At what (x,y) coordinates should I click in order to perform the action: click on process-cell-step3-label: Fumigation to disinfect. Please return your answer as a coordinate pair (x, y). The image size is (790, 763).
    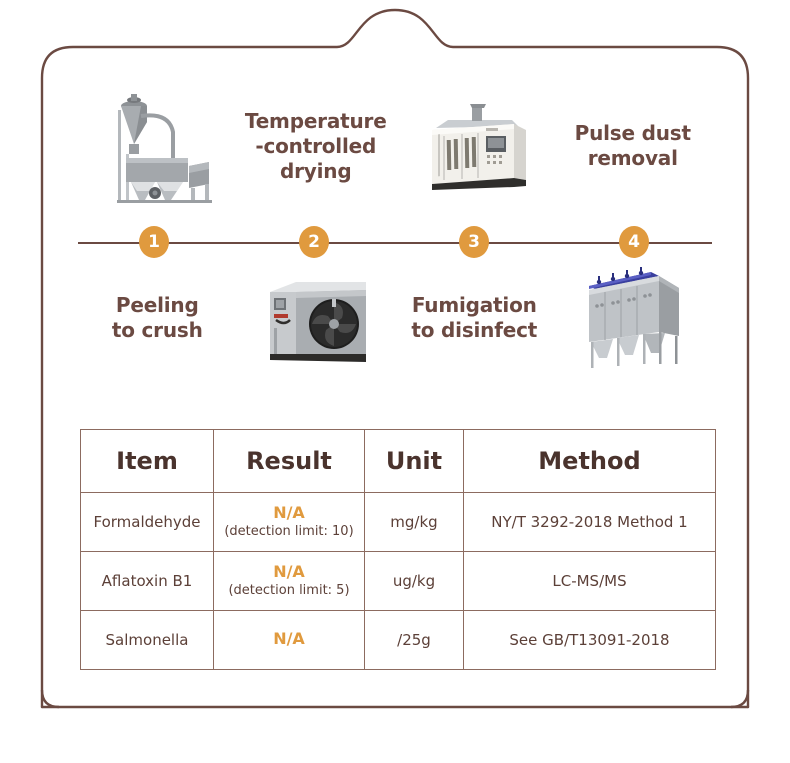
    Looking at the image, I should click on (474, 318).